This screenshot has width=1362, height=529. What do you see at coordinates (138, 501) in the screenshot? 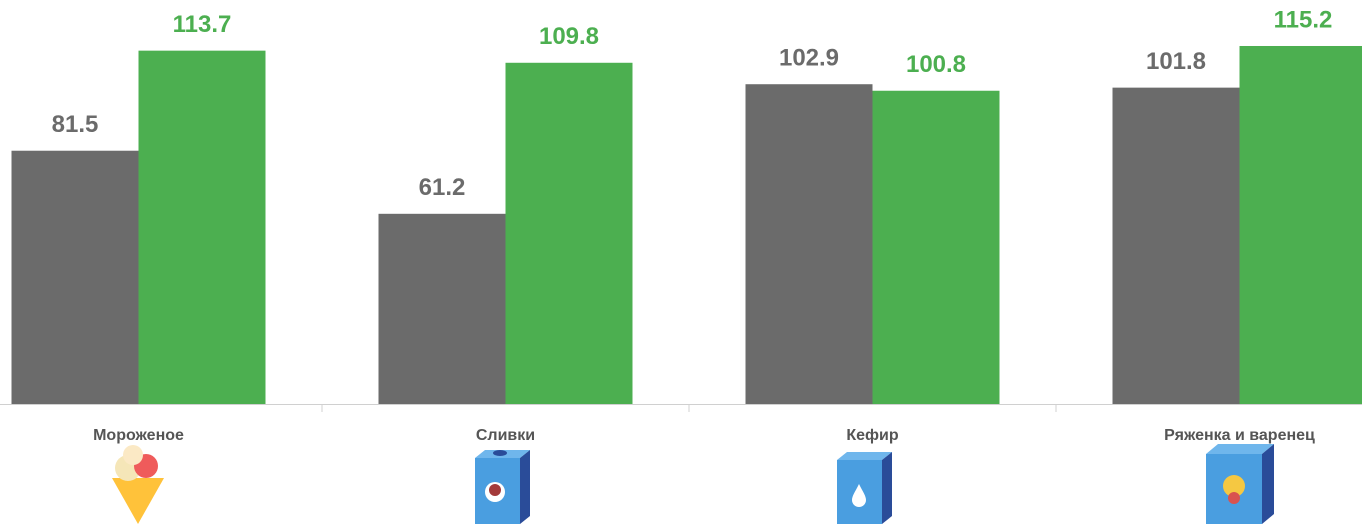
I see `icon-cone` at bounding box center [138, 501].